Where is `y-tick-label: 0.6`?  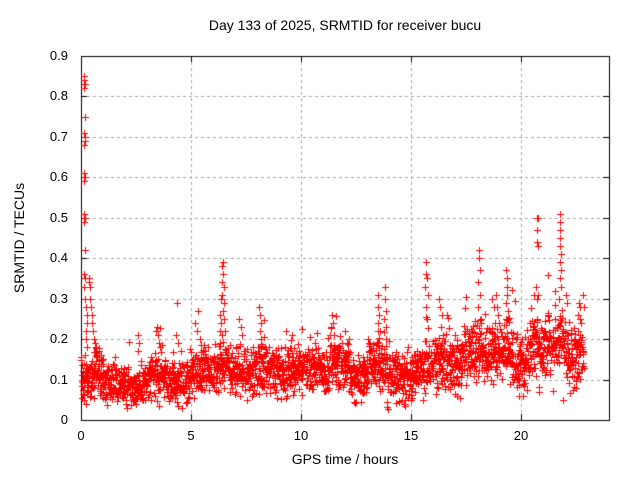
y-tick-label: 0.6 is located at coordinates (58, 177).